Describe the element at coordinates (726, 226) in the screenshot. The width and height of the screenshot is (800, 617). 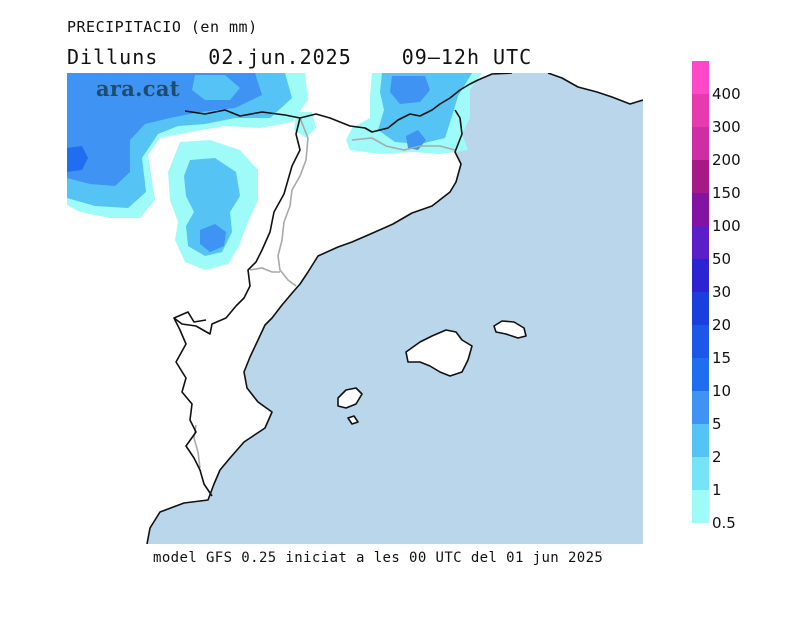
I see `legend-label: 100` at that location.